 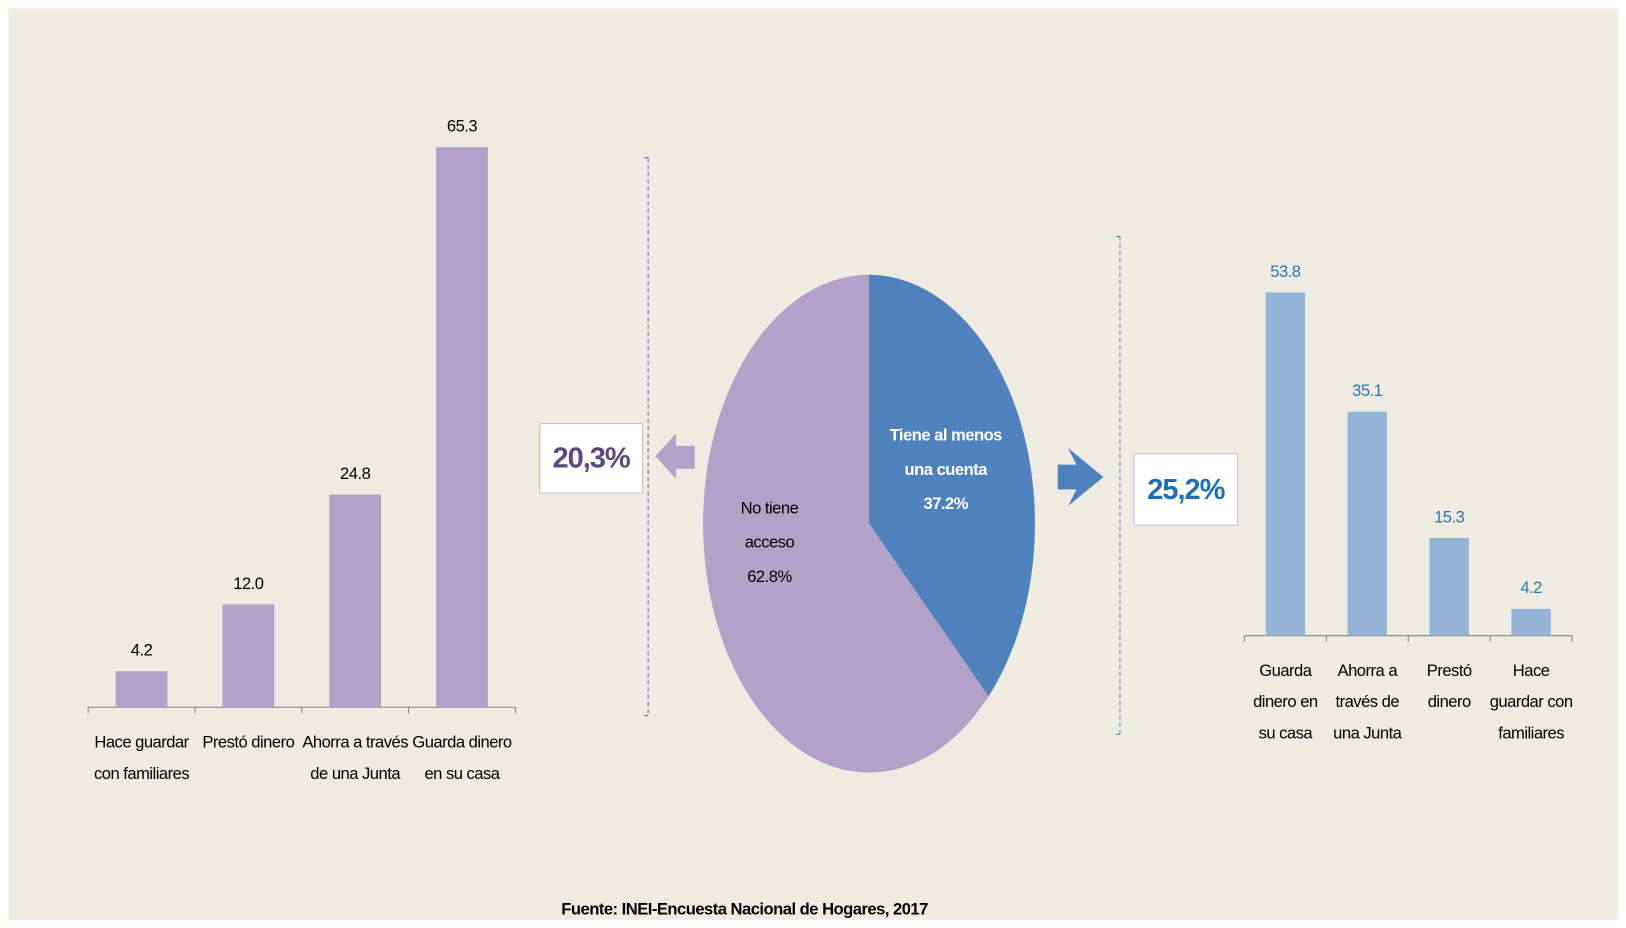 I want to click on annotation: 20,3%, so click(x=591, y=458).